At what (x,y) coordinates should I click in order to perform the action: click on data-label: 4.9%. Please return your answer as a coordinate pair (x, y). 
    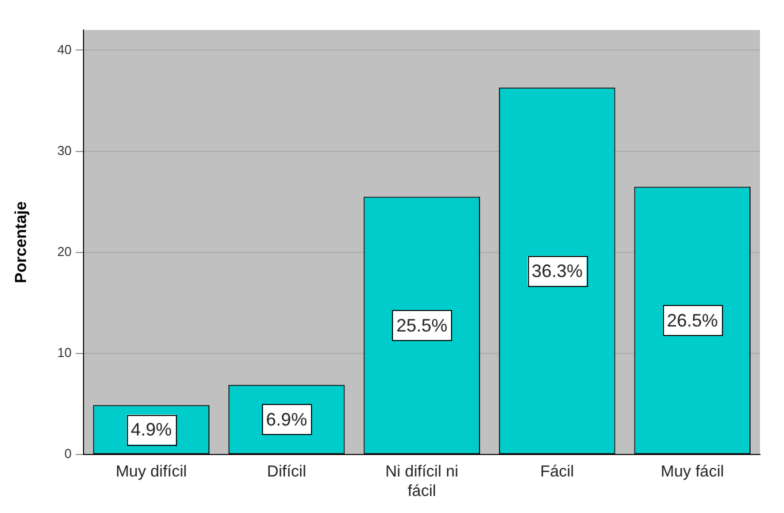
    Looking at the image, I should click on (151, 430).